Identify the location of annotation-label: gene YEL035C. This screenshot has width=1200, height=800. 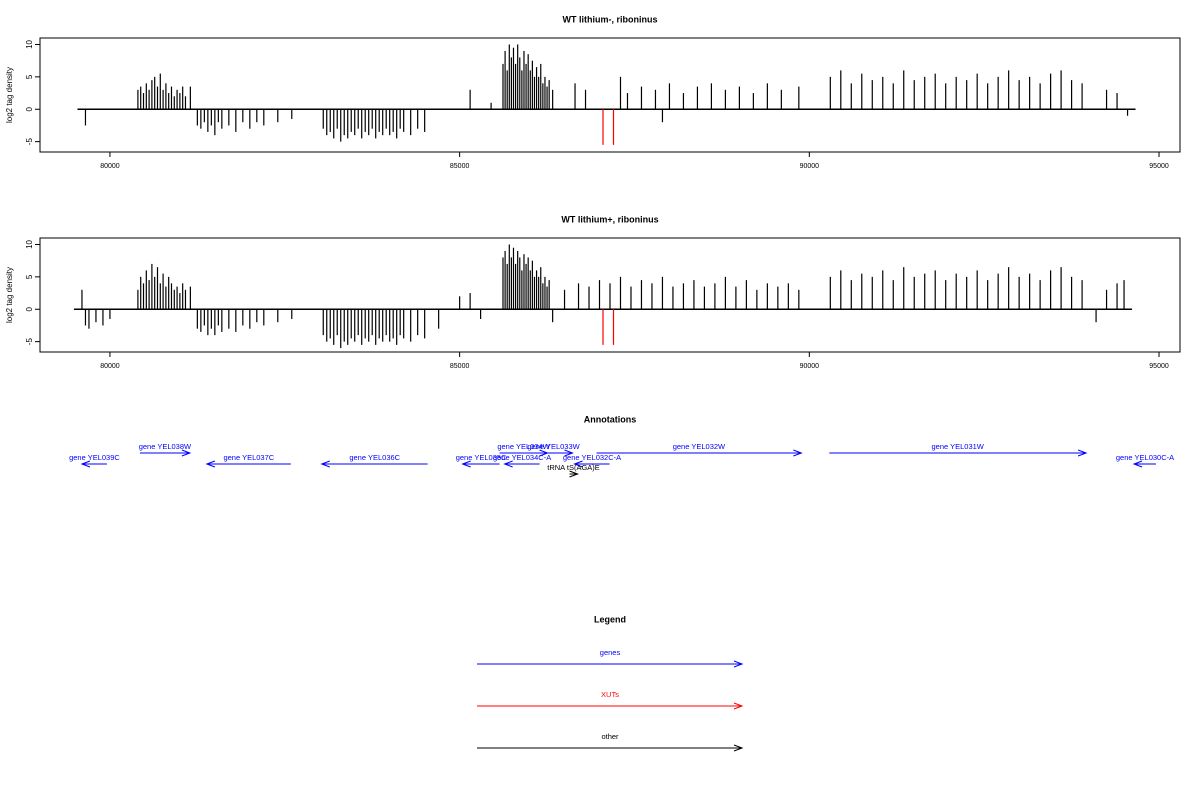
(481, 457).